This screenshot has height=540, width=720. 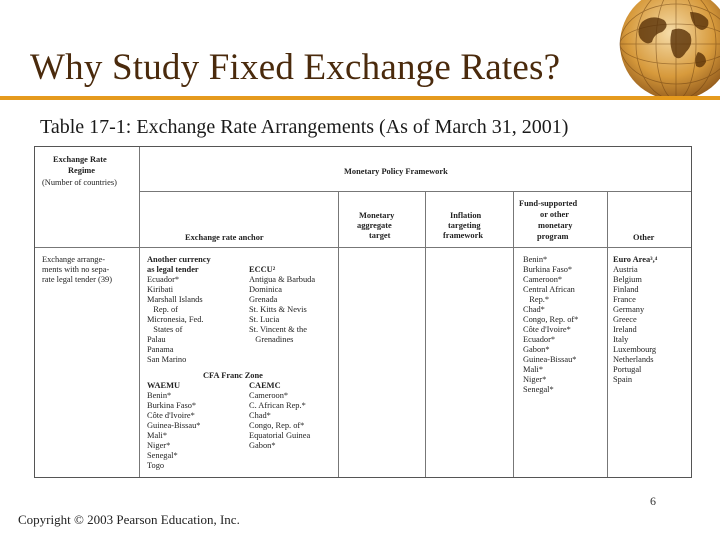 What do you see at coordinates (653, 501) in the screenshot?
I see `page-number: 6` at bounding box center [653, 501].